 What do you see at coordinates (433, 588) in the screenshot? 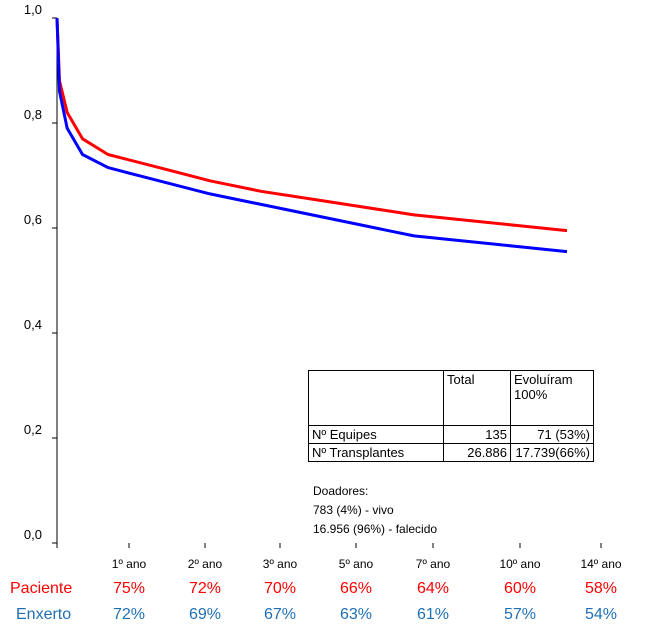
I see `summary-row-value: 64%` at bounding box center [433, 588].